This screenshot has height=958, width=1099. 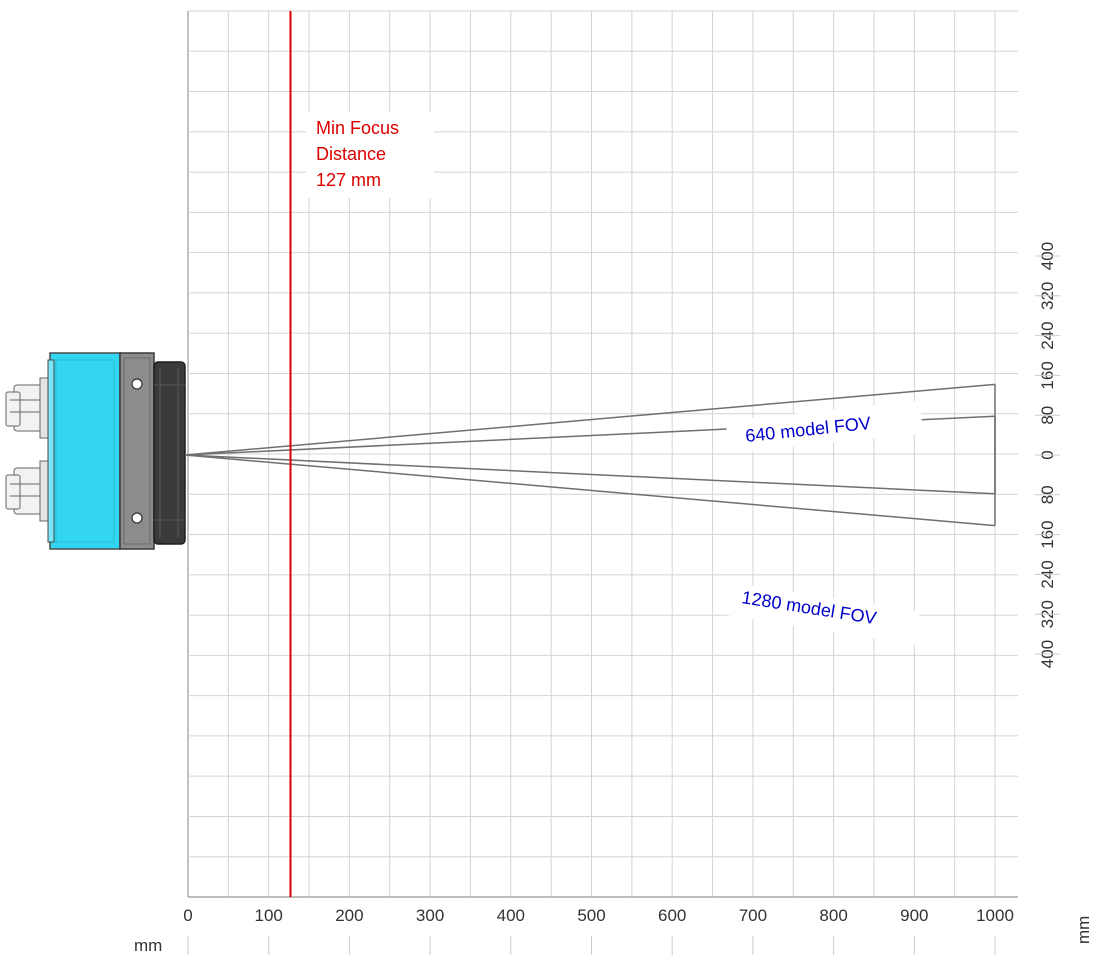 I want to click on x-tick-label: 600, so click(x=672, y=915).